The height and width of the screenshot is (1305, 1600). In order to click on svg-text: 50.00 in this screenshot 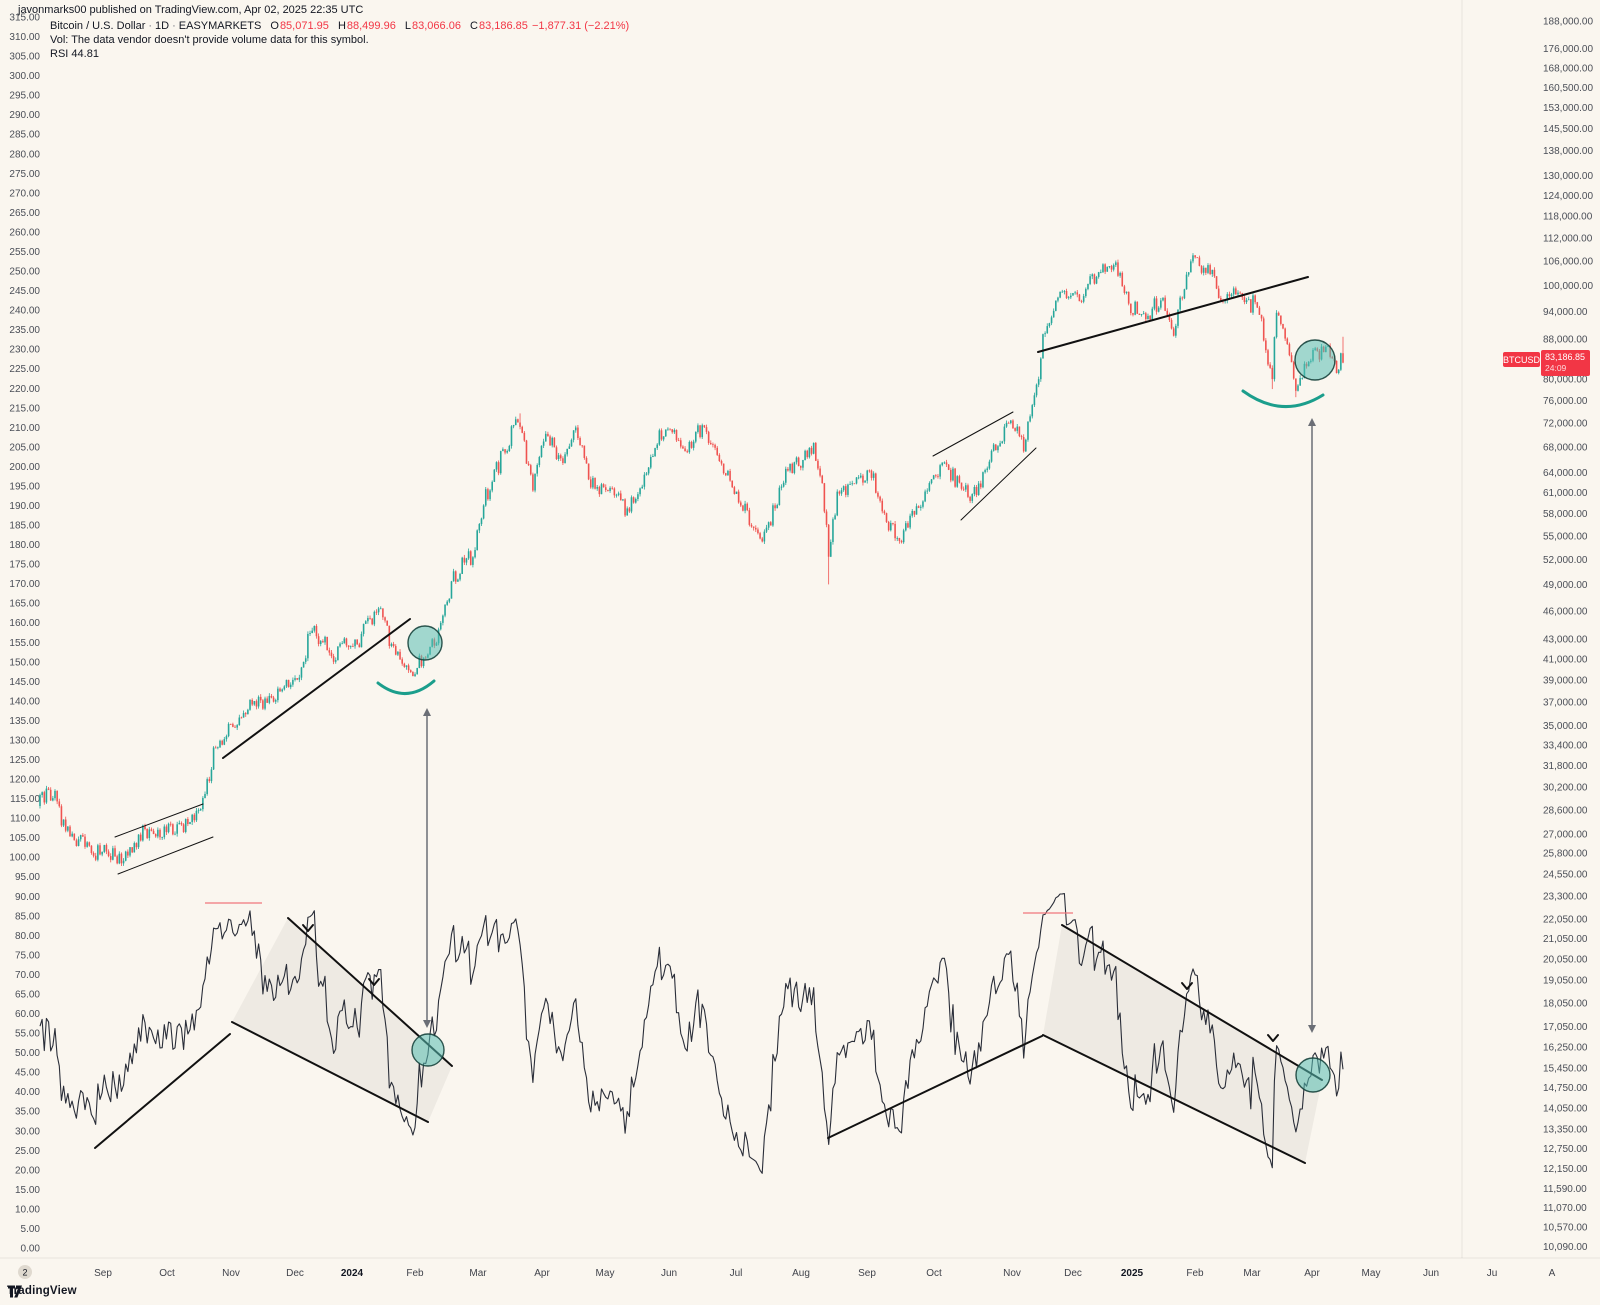, I will do `click(27, 1053)`.